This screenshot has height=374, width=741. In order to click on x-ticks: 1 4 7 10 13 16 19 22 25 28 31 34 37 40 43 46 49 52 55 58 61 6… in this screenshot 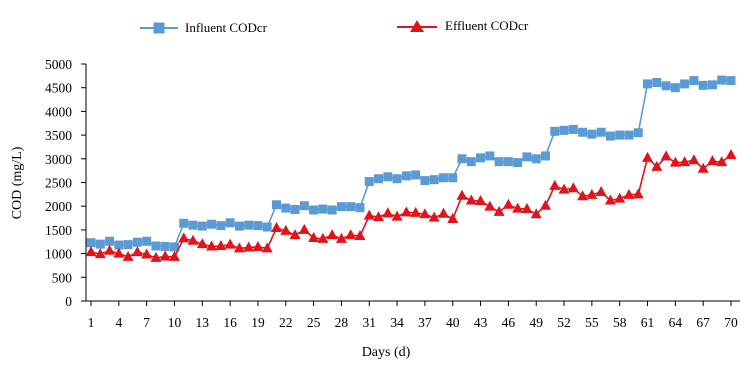, I will do `click(413, 315)`.